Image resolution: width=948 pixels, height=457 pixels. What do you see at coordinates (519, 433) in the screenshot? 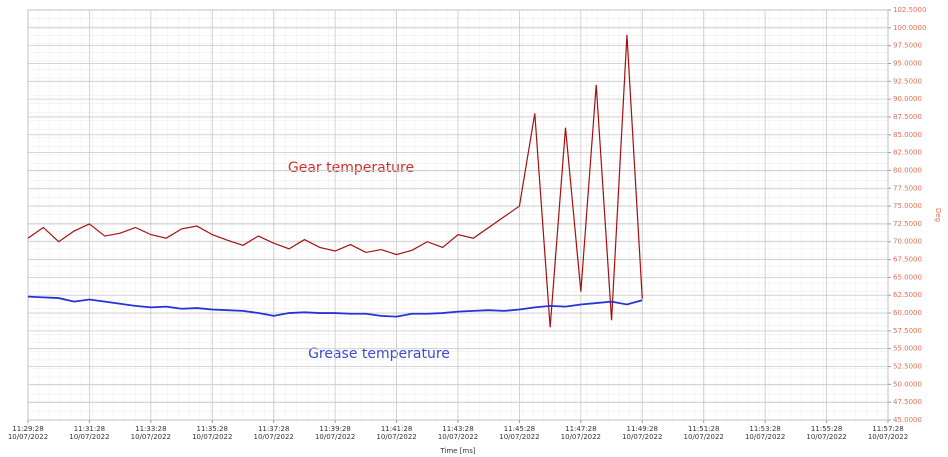
I see `x-tick-label: 11:45:28 10/07/2022` at bounding box center [519, 433].